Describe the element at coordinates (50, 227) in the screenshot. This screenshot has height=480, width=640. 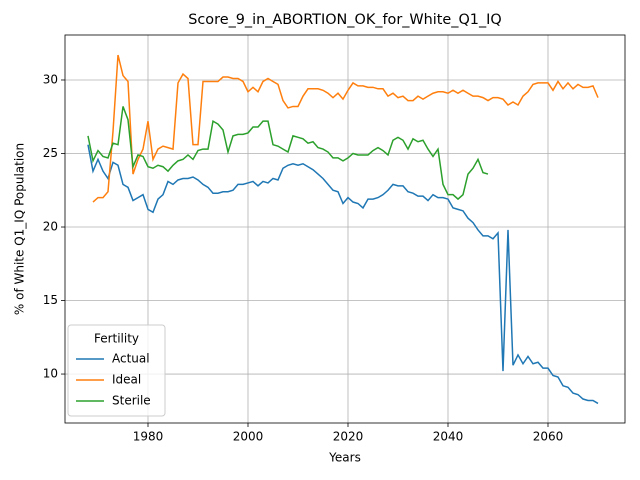
I see `y-tick-label: 20` at that location.